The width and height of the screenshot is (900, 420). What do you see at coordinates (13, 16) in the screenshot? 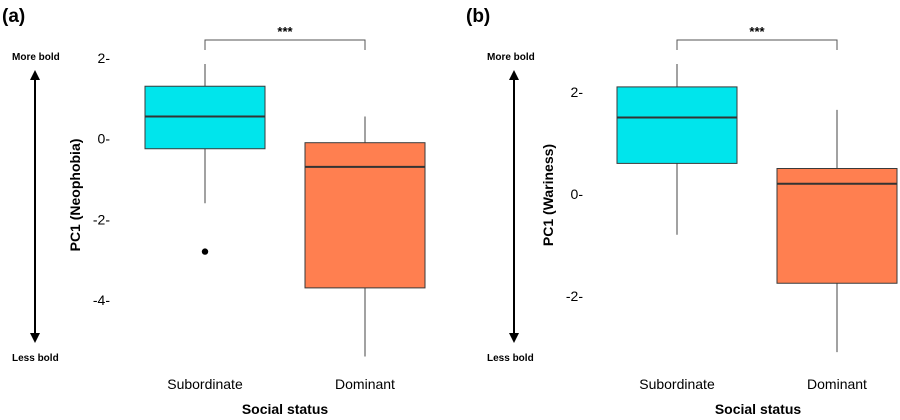
I see `panel-label: (a)` at bounding box center [13, 16].